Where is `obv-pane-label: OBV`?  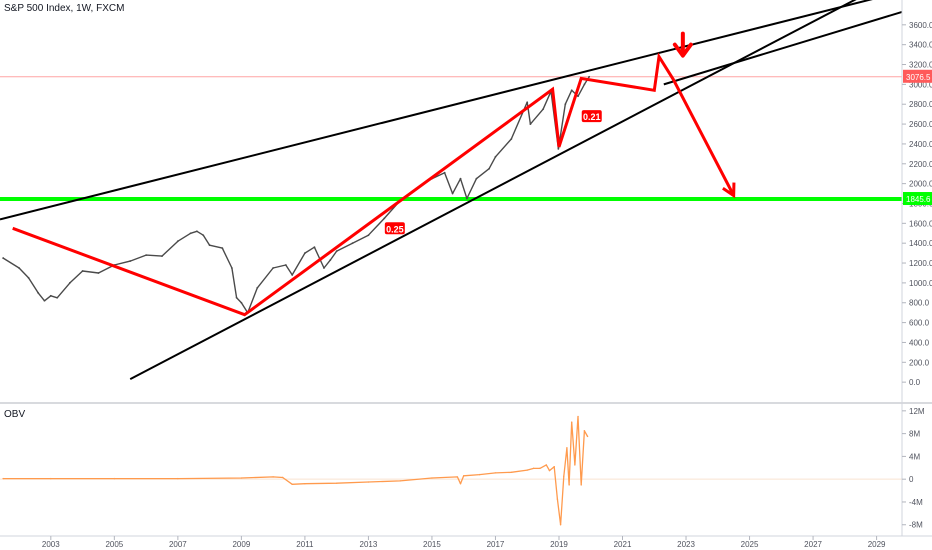 obv-pane-label: OBV is located at coordinates (15, 414).